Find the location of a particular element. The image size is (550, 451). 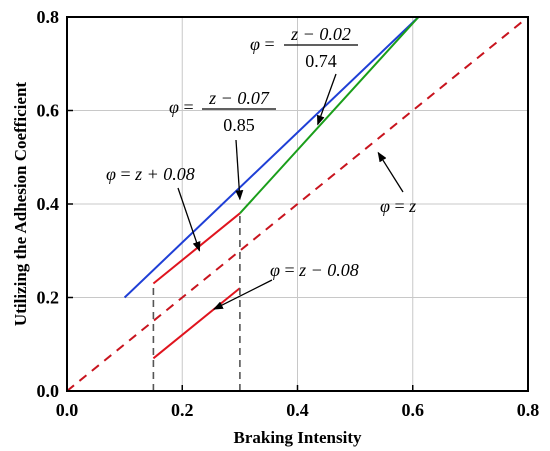

annotation-eq-blue: φ = z − 0.07 0.85 is located at coordinates (222, 144).